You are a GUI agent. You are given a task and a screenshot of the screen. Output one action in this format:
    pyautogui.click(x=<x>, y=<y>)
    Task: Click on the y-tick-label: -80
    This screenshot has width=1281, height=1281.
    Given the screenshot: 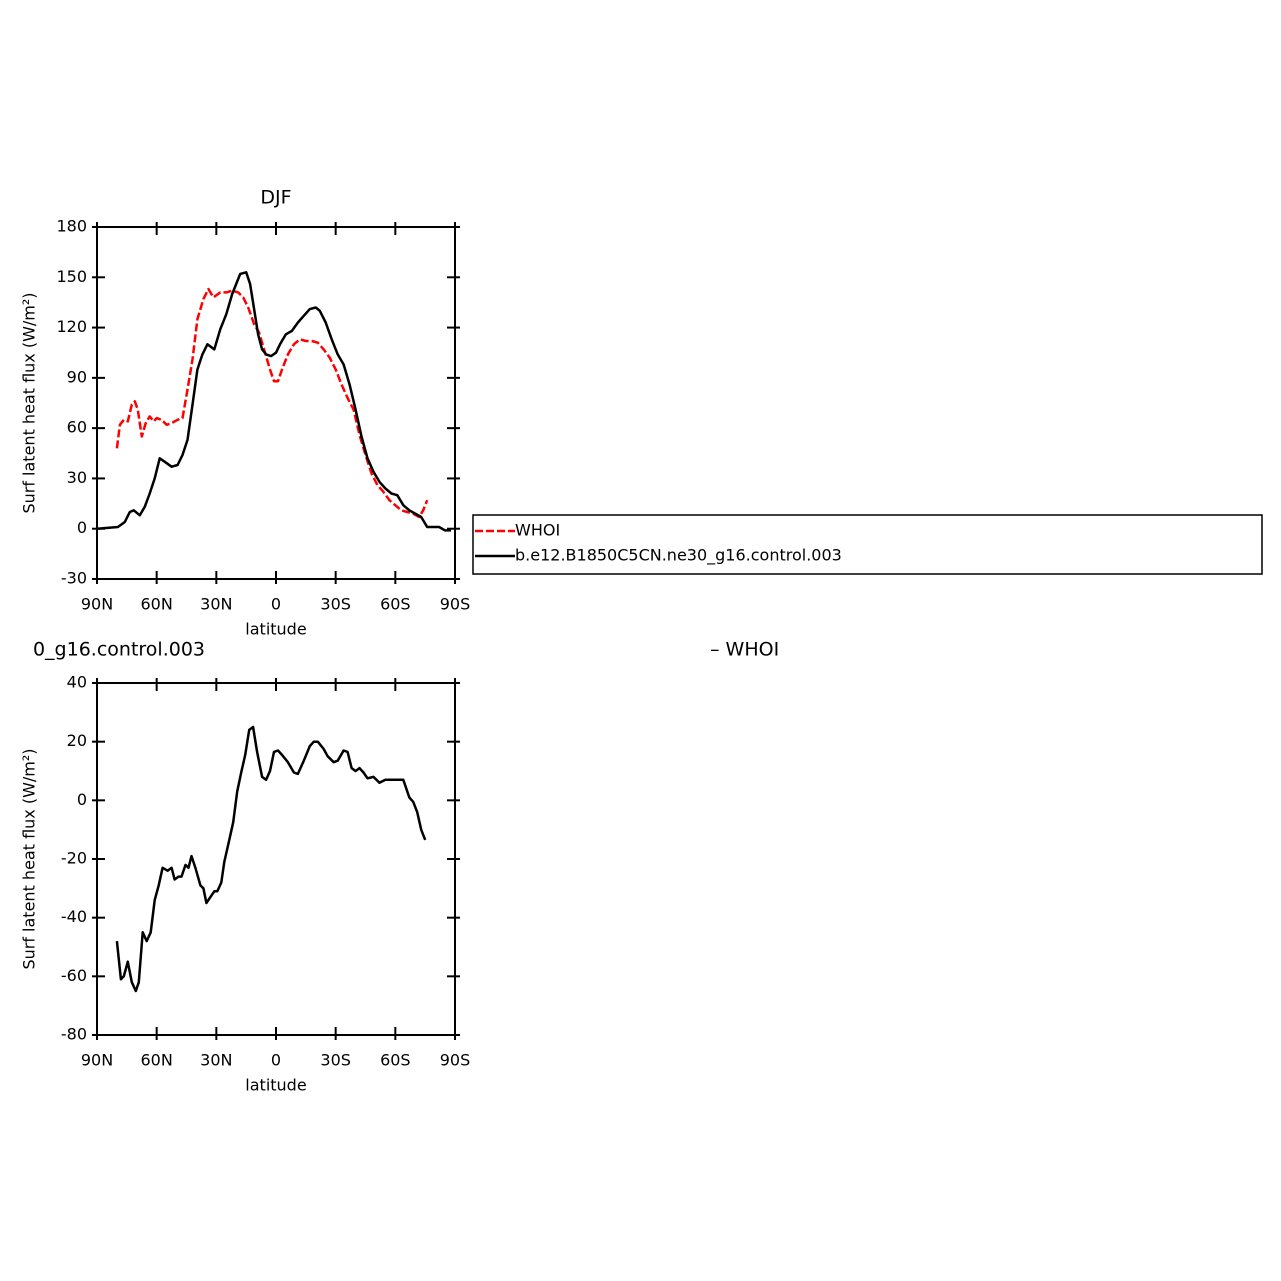 What is the action you would take?
    pyautogui.click(x=74, y=1034)
    